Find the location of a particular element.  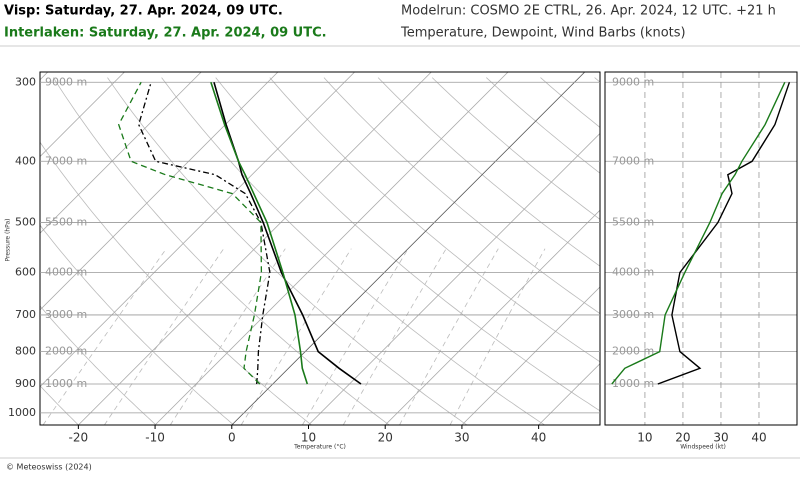

y-tick-label: 700 is located at coordinates (25, 314).